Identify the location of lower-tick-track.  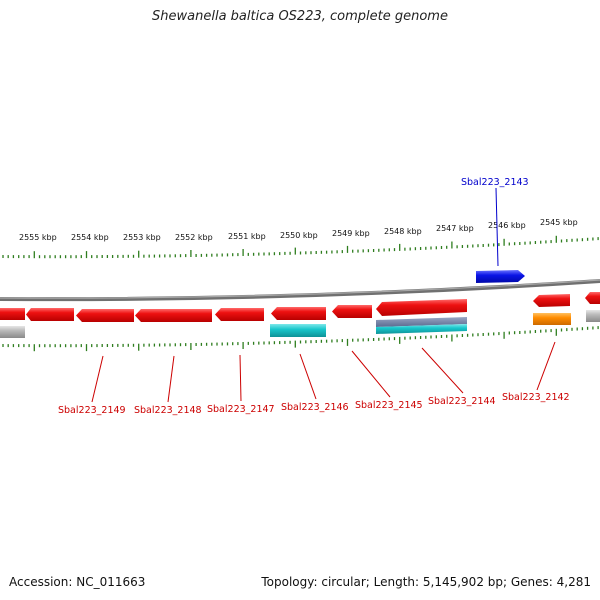
(300, 339).